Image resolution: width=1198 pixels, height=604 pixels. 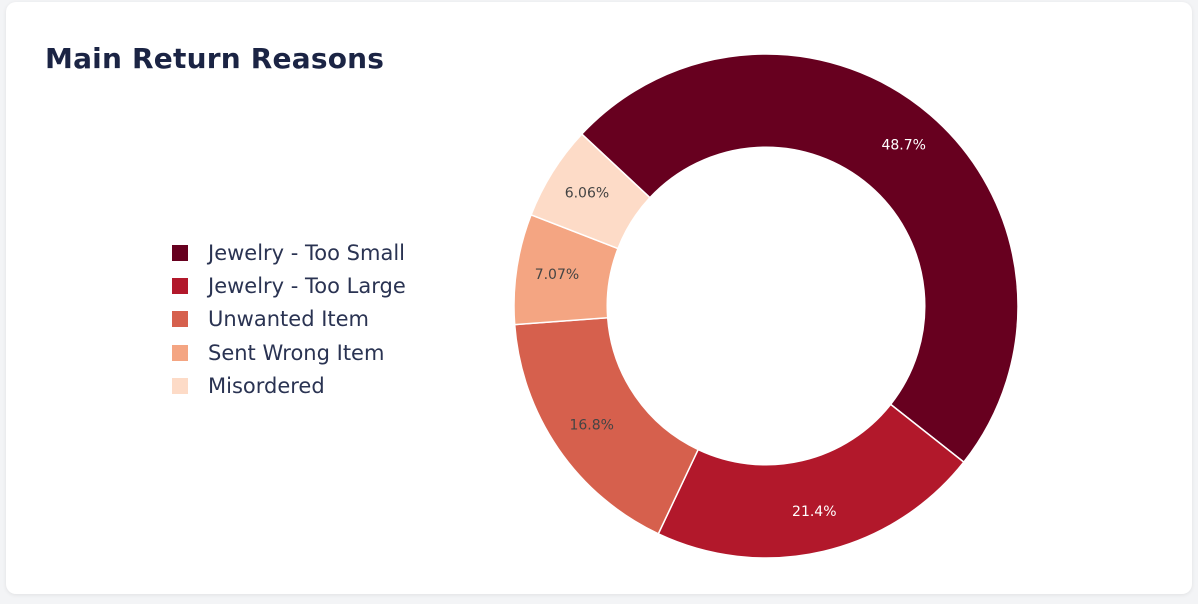 I want to click on legend-item-jewelry-too-large: Jewelry - Too Large, so click(x=289, y=285).